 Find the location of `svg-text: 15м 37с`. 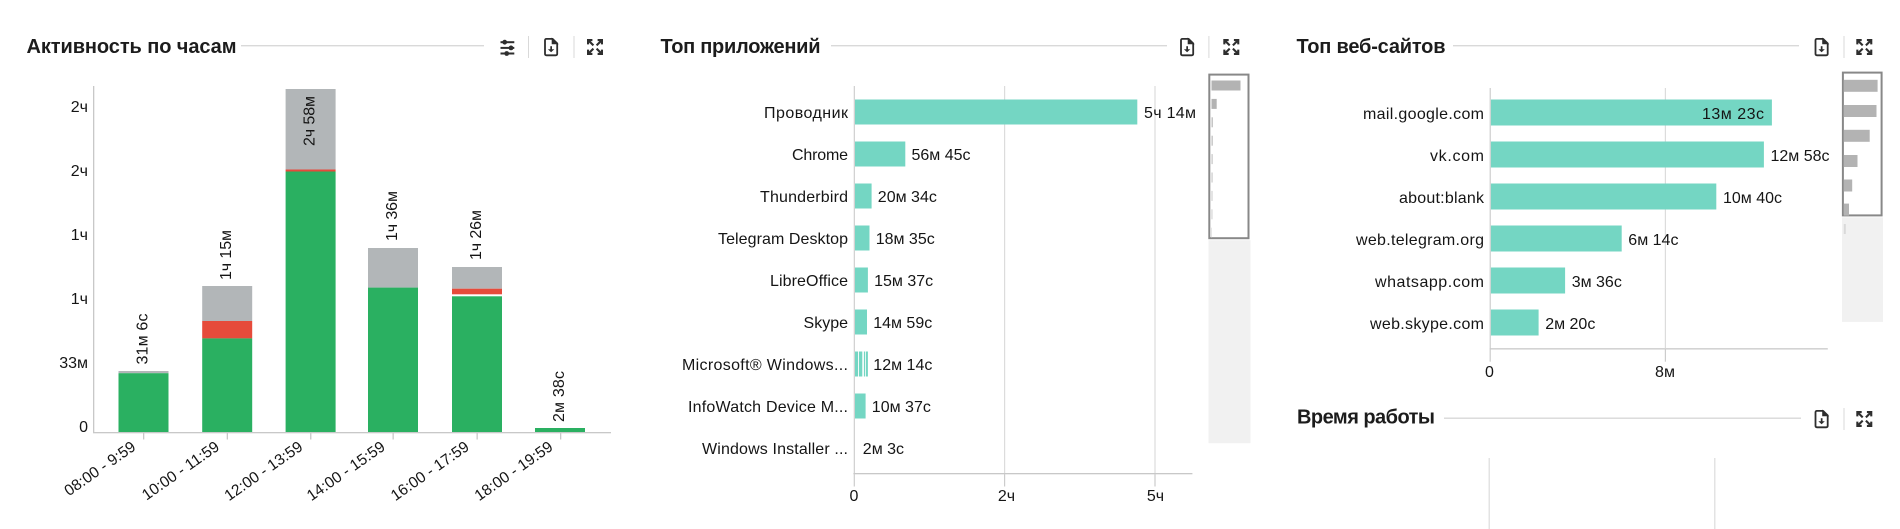

svg-text: 15м 37с is located at coordinates (903, 281).